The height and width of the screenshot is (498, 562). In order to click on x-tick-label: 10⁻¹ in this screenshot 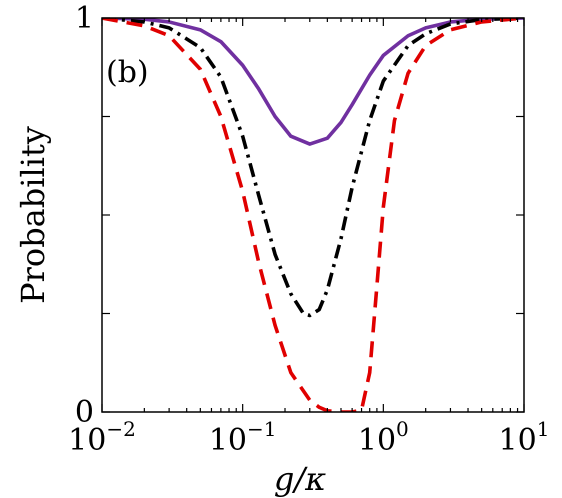, I will do `click(243, 437)`.